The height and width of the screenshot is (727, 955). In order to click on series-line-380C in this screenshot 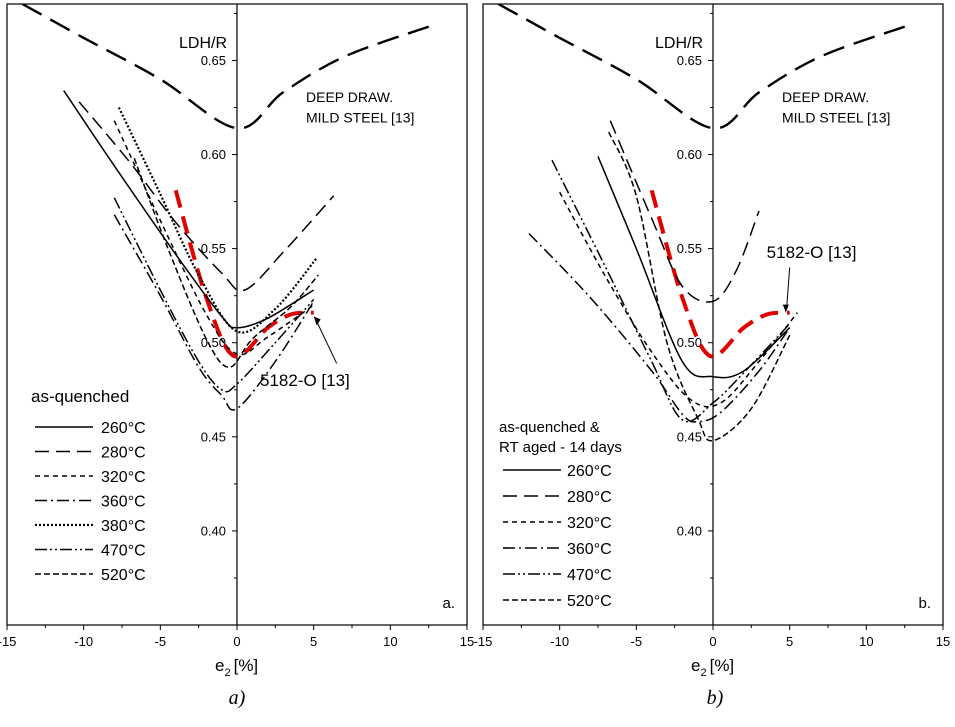, I will do `click(217, 220)`.